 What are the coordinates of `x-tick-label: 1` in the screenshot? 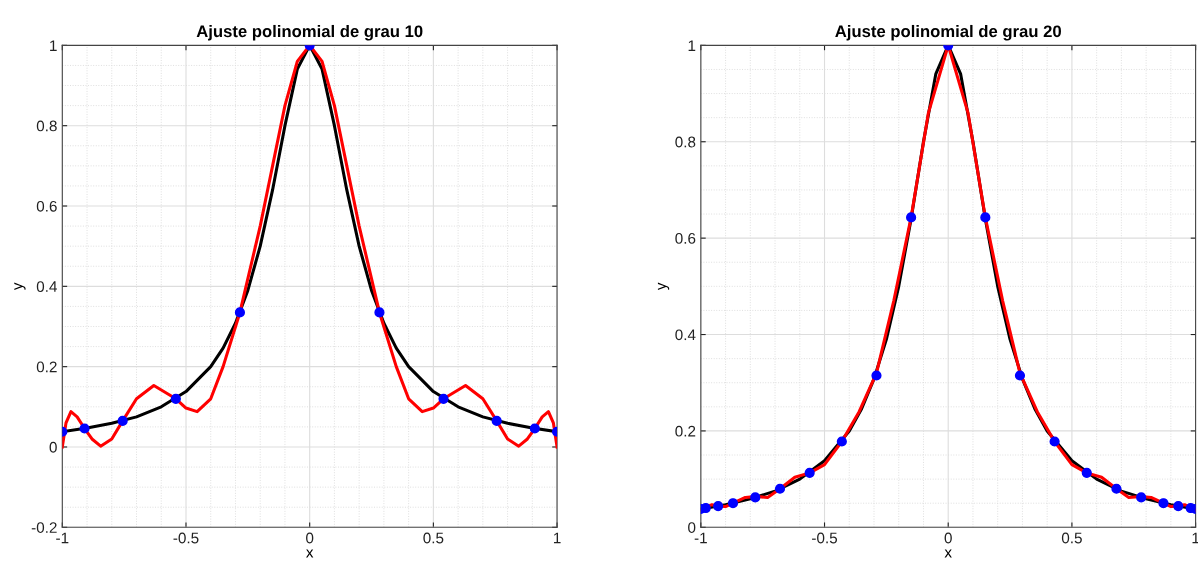 It's located at (557, 538).